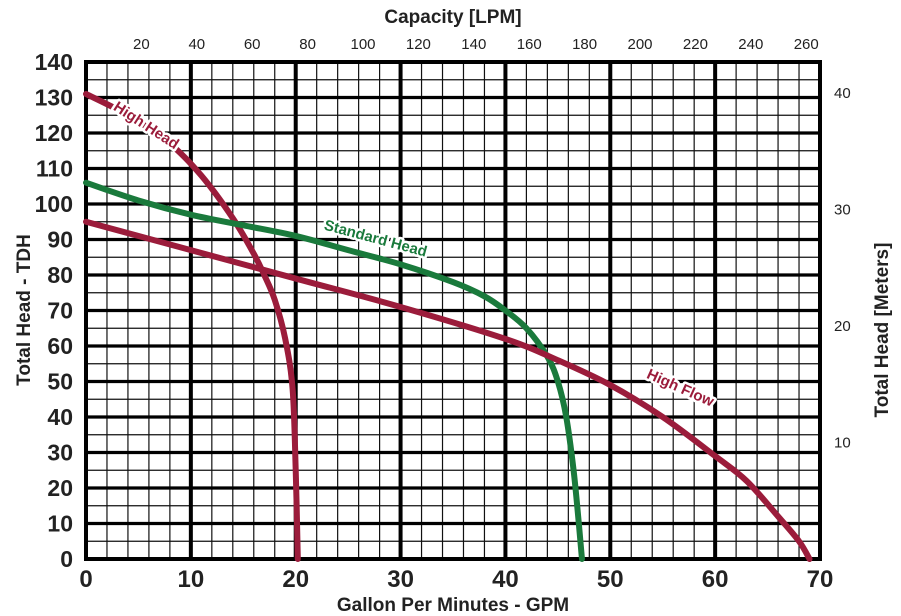  I want to click on y-tick-label: 130, so click(54, 98).